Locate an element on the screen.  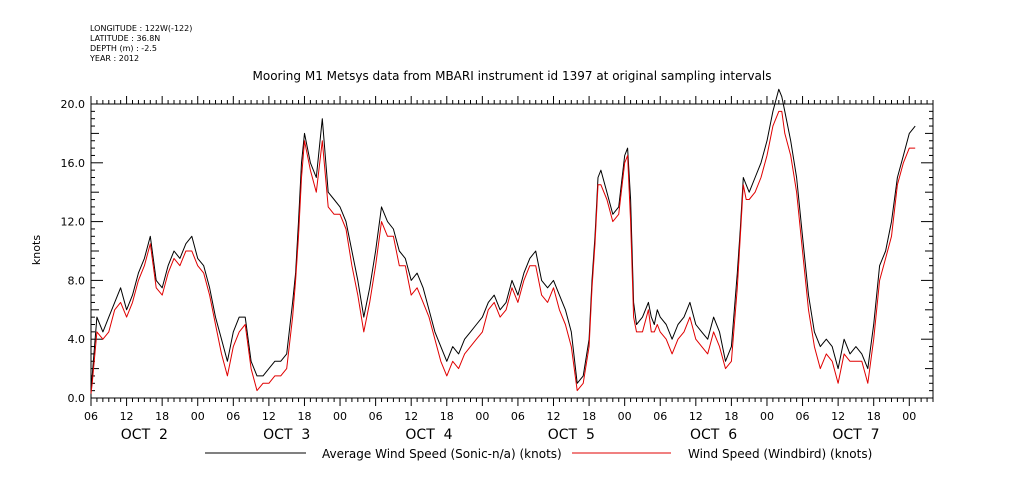
legend-label: Average Wind Speed (Sonic-n/a) (knots) is located at coordinates (442, 454).